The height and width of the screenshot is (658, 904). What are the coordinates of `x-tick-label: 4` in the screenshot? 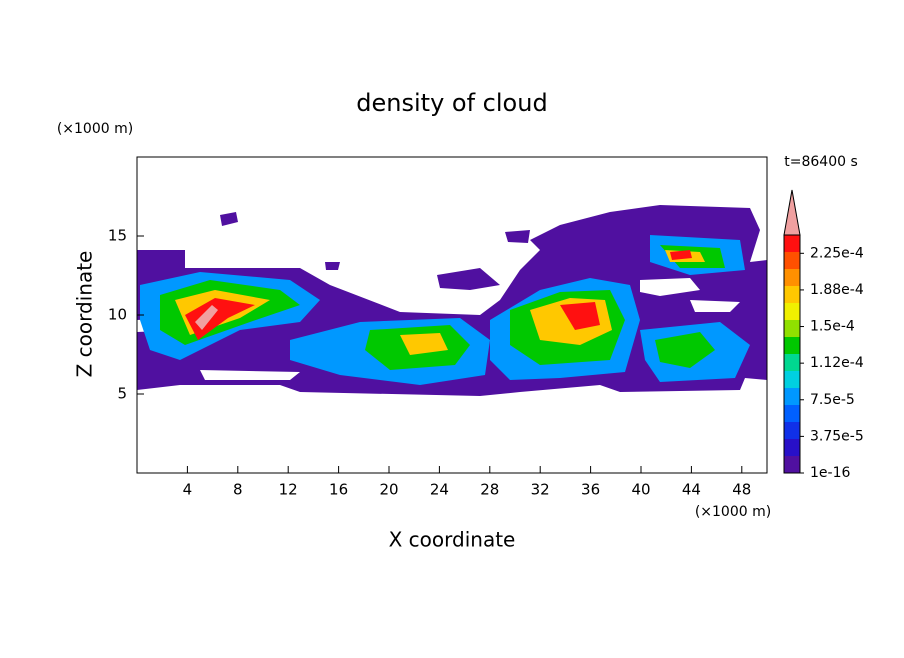 It's located at (188, 490).